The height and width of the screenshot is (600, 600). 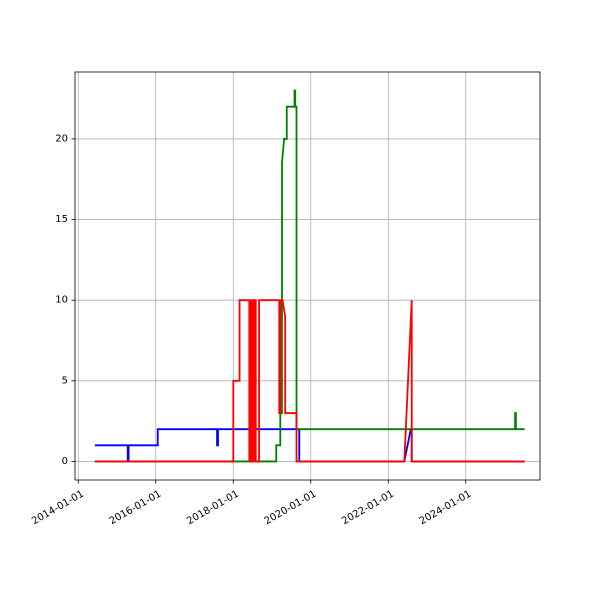 I want to click on y-tick-label: 0, so click(x=65, y=461).